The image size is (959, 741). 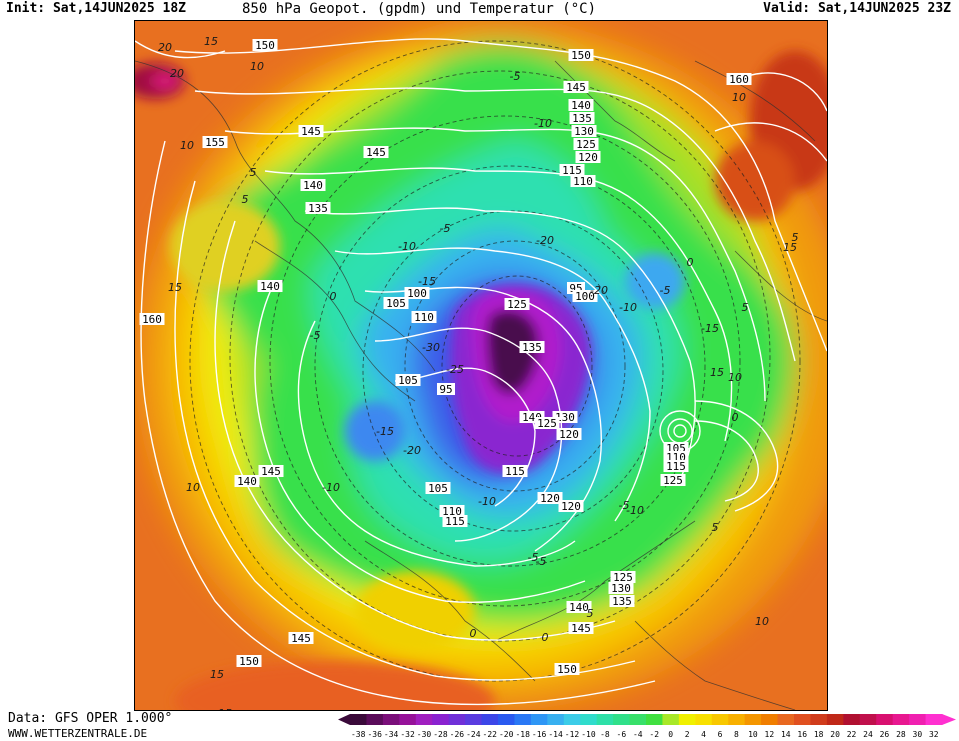 What do you see at coordinates (215, 142) in the screenshot?
I see `geopotential-contour-label: 155` at bounding box center [215, 142].